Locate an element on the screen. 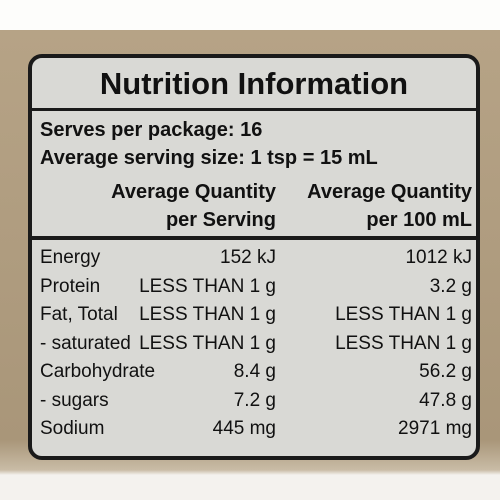  nutrient-label: Sodium is located at coordinates (72, 428).